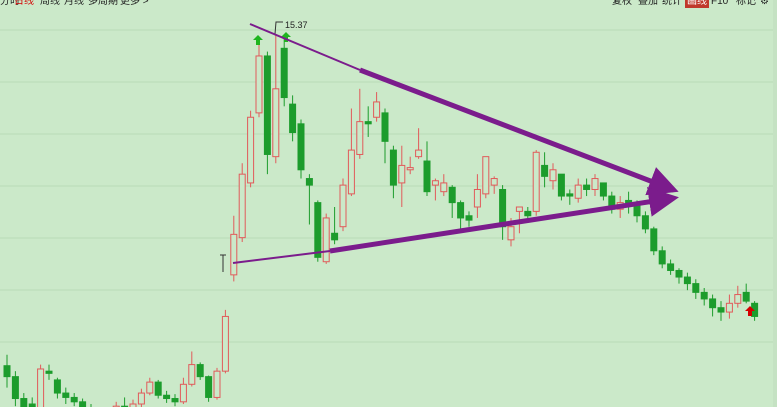 This screenshot has height=407, width=777. What do you see at coordinates (764, 3) in the screenshot?
I see `settings-icon: ⚙` at bounding box center [764, 3].